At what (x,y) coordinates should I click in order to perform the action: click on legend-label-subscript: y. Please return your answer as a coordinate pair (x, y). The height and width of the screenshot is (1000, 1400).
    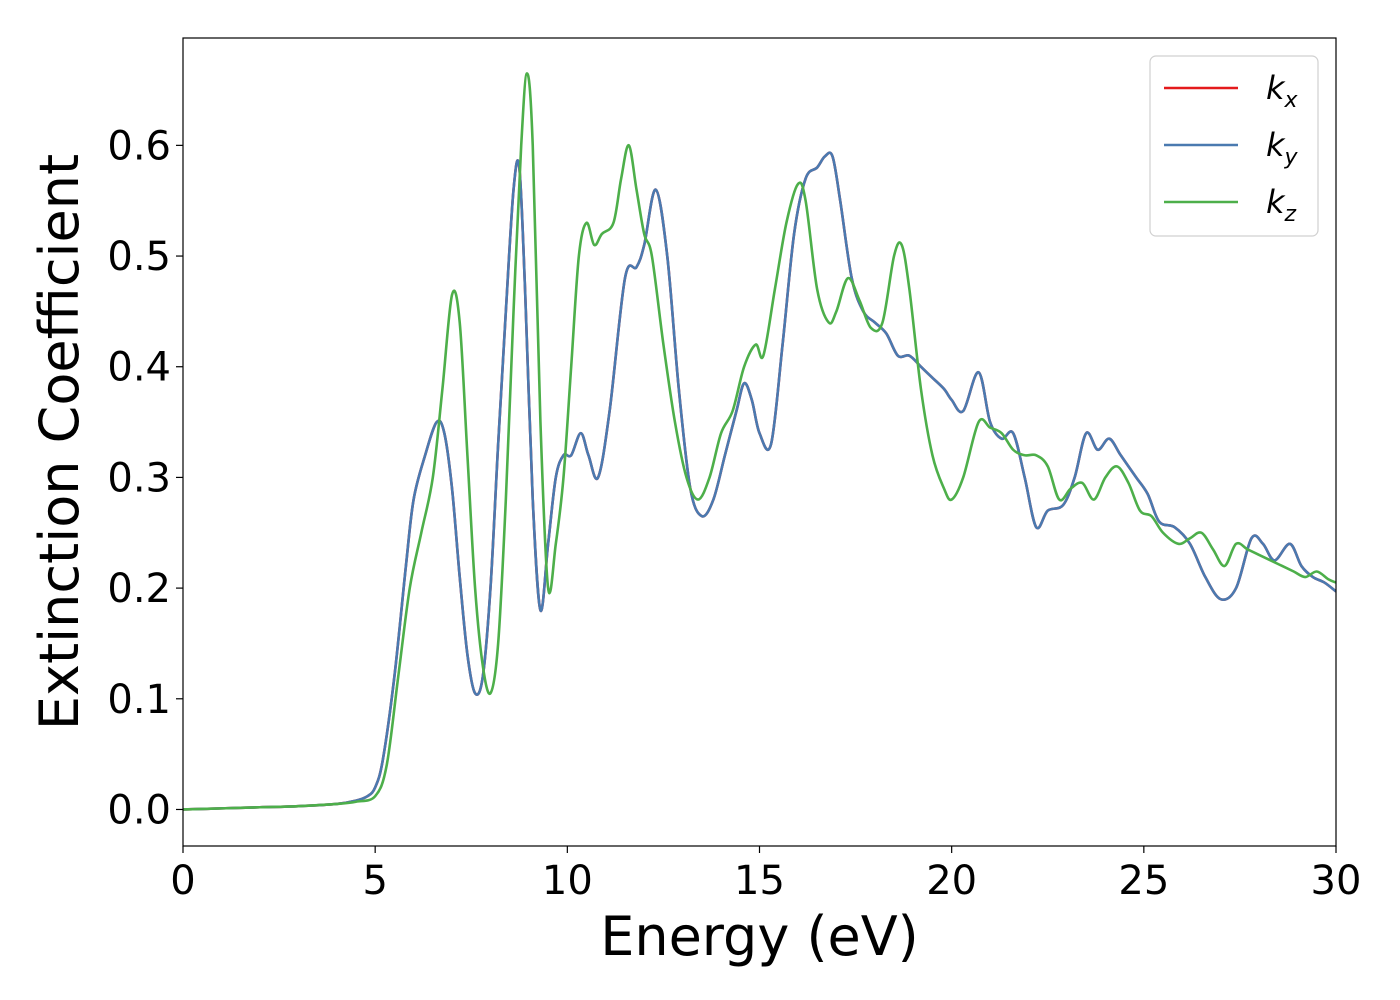
    Looking at the image, I should click on (1291, 157).